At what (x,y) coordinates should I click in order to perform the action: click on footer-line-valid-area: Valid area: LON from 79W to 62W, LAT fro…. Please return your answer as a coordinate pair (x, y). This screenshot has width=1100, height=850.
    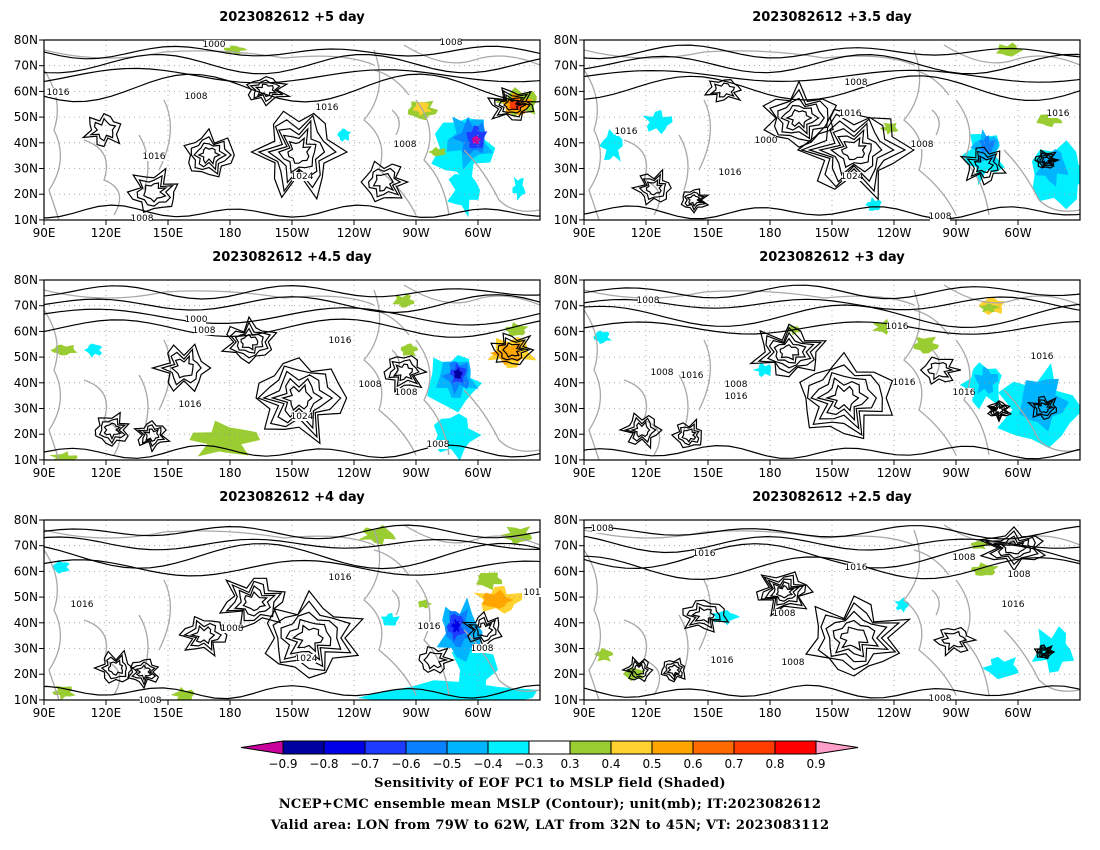
    Looking at the image, I should click on (550, 825).